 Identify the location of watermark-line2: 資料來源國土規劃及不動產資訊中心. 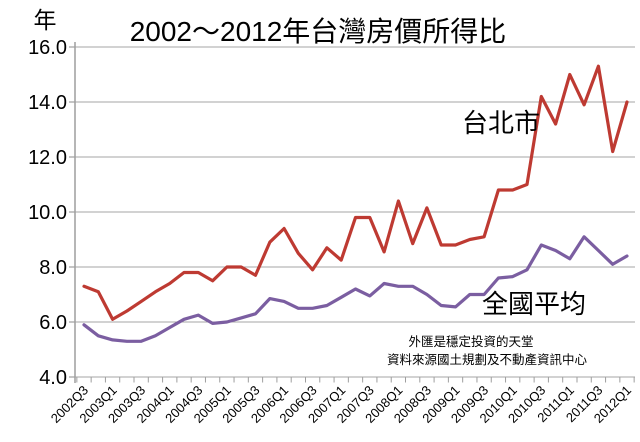
(487, 359).